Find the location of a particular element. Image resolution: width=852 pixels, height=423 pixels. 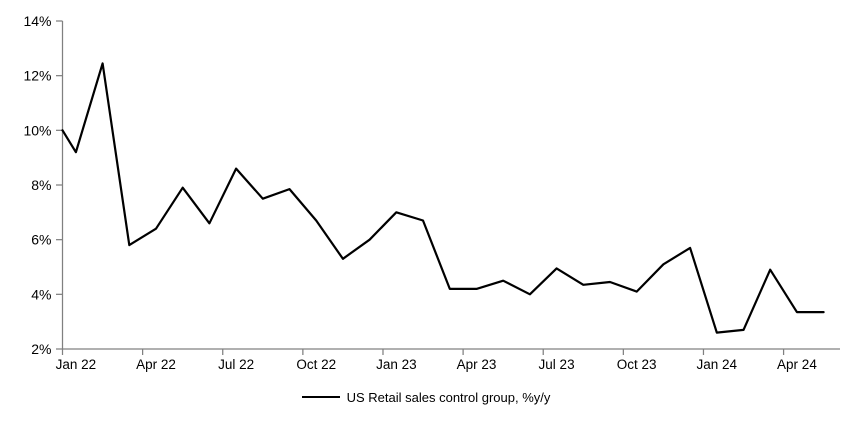

x-axis-tick-label: Oct 22 is located at coordinates (316, 364).